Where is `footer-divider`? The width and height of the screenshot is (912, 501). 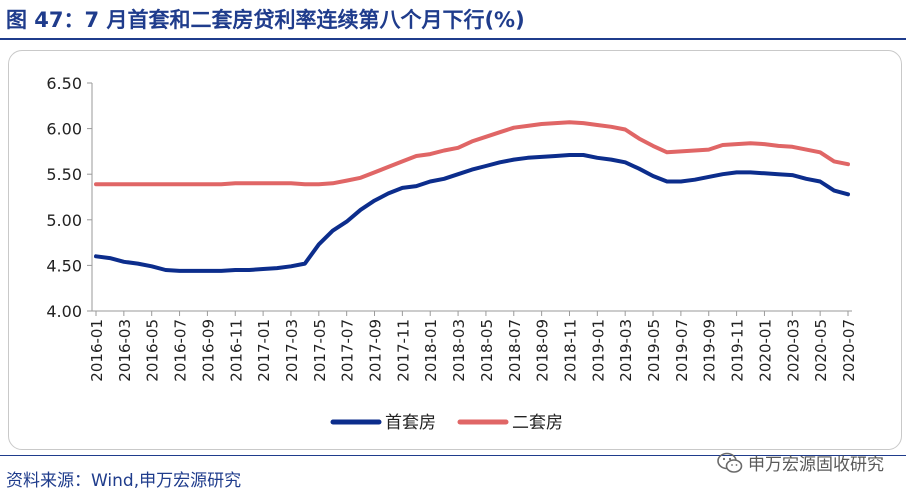
footer-divider is located at coordinates (453, 455).